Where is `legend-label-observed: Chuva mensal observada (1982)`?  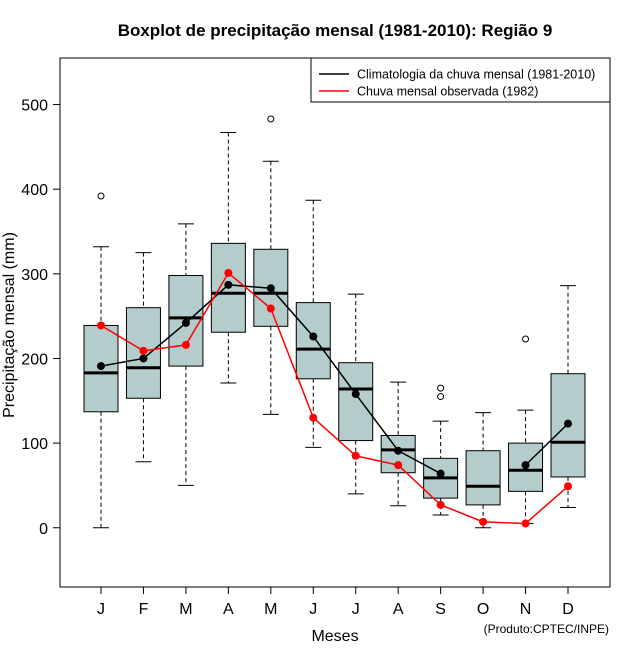 legend-label-observed: Chuva mensal observada (1982) is located at coordinates (447, 92).